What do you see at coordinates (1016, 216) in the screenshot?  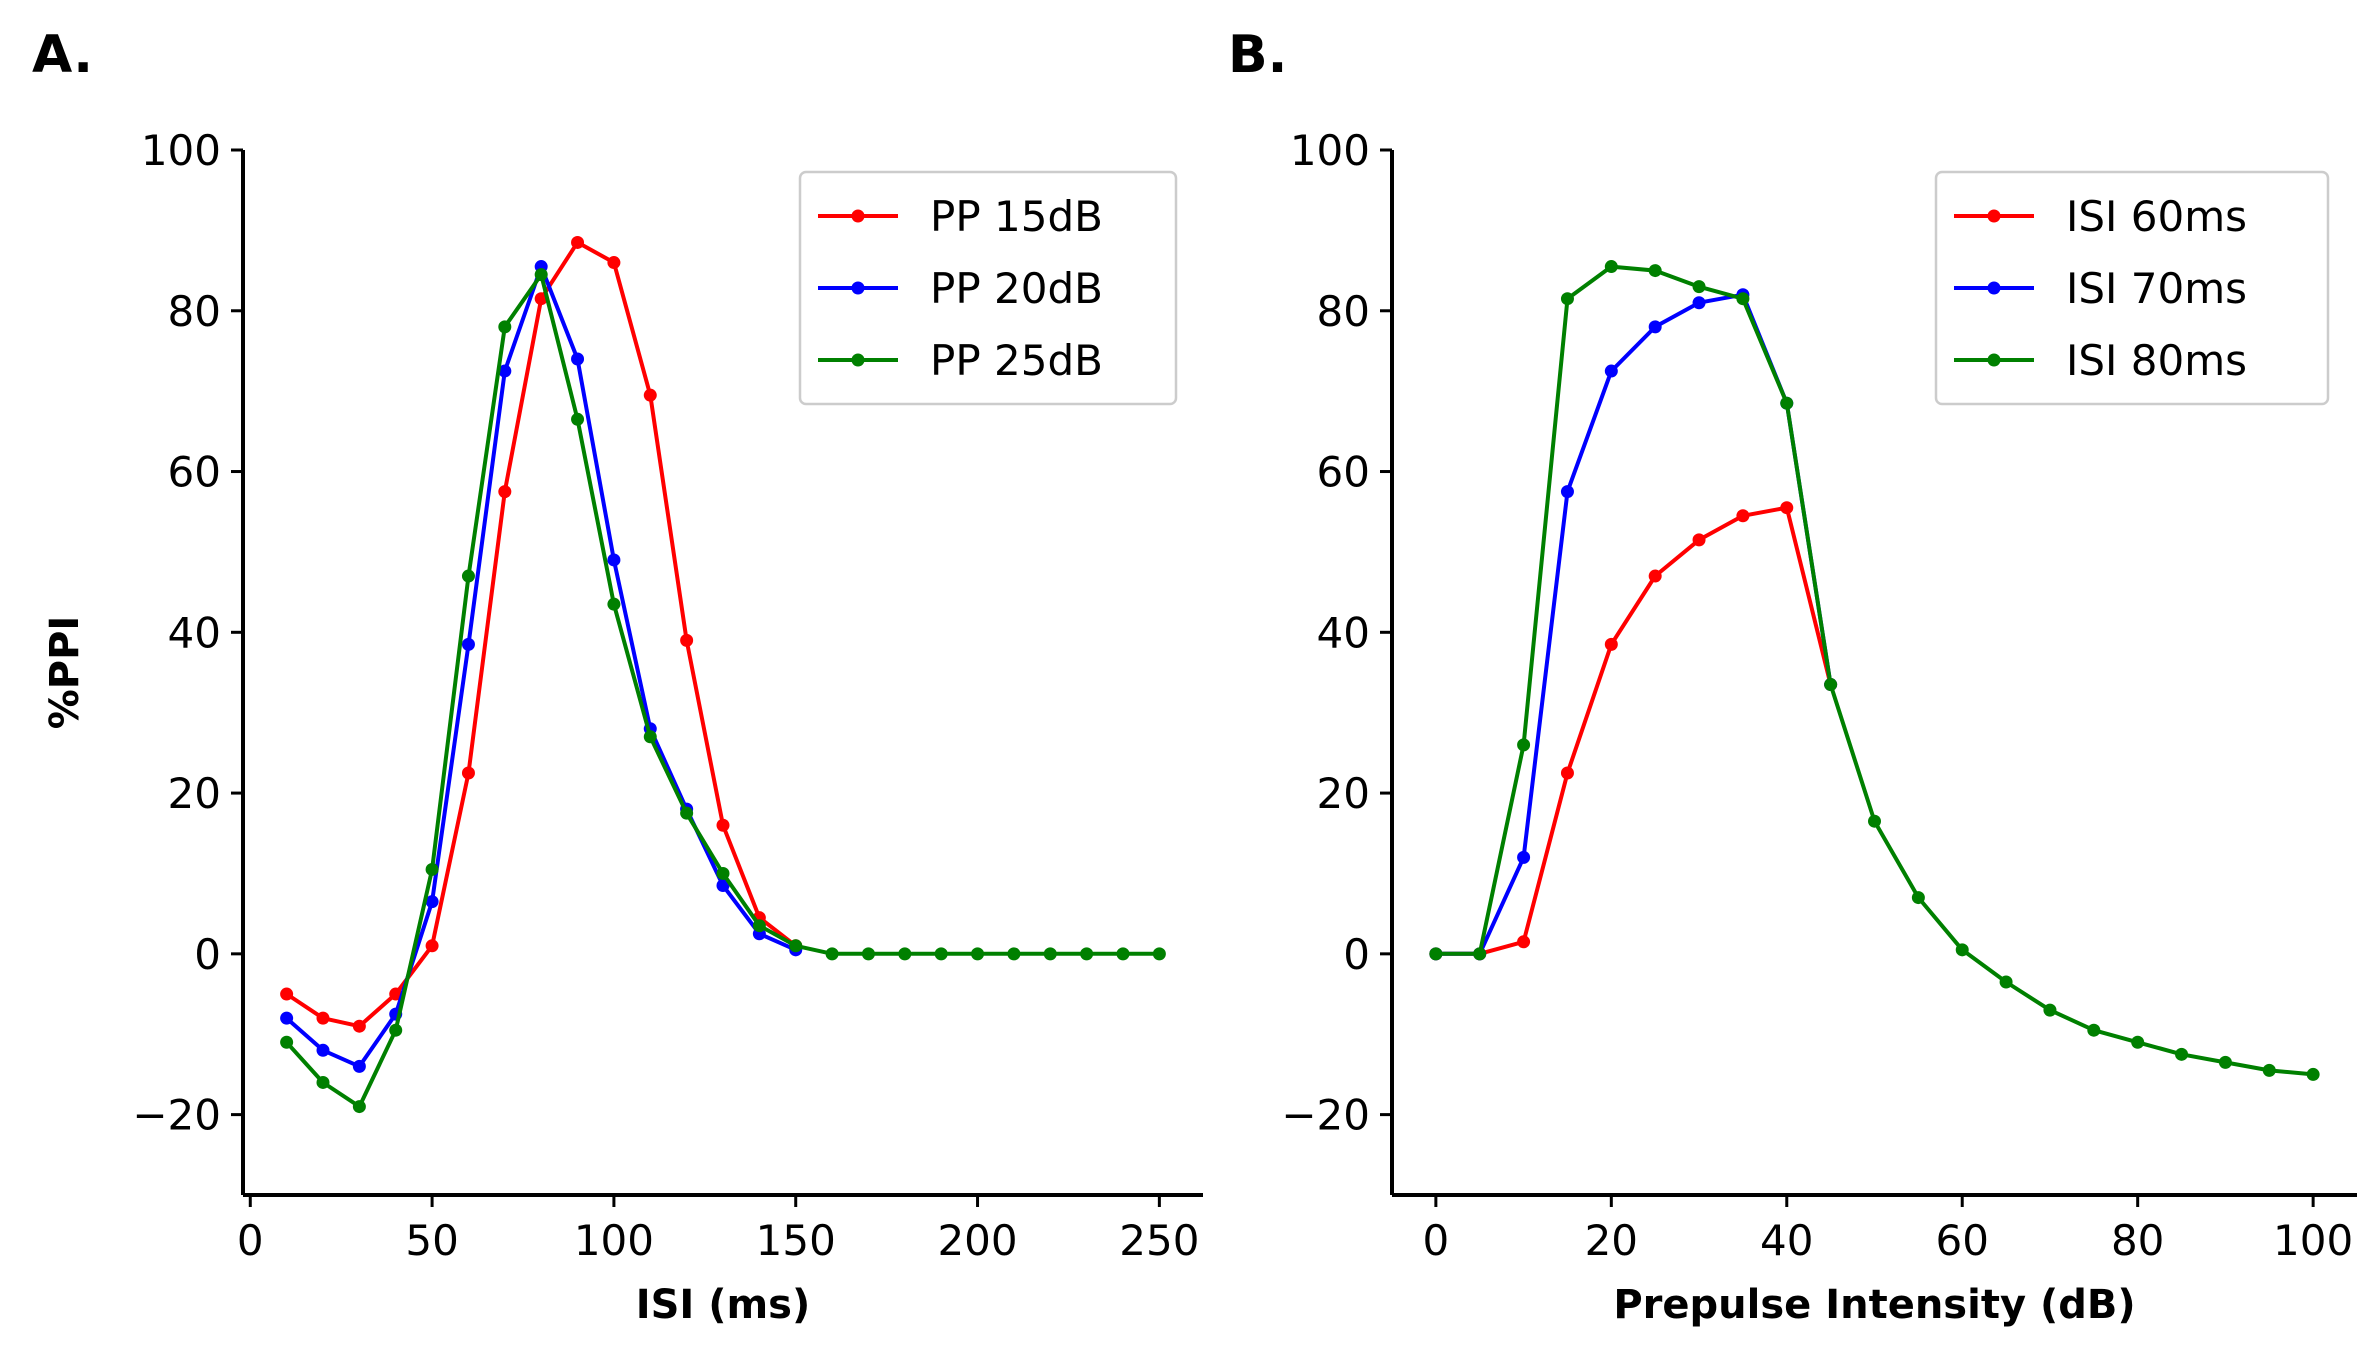 I see `legend-label: PP 15dB` at bounding box center [1016, 216].